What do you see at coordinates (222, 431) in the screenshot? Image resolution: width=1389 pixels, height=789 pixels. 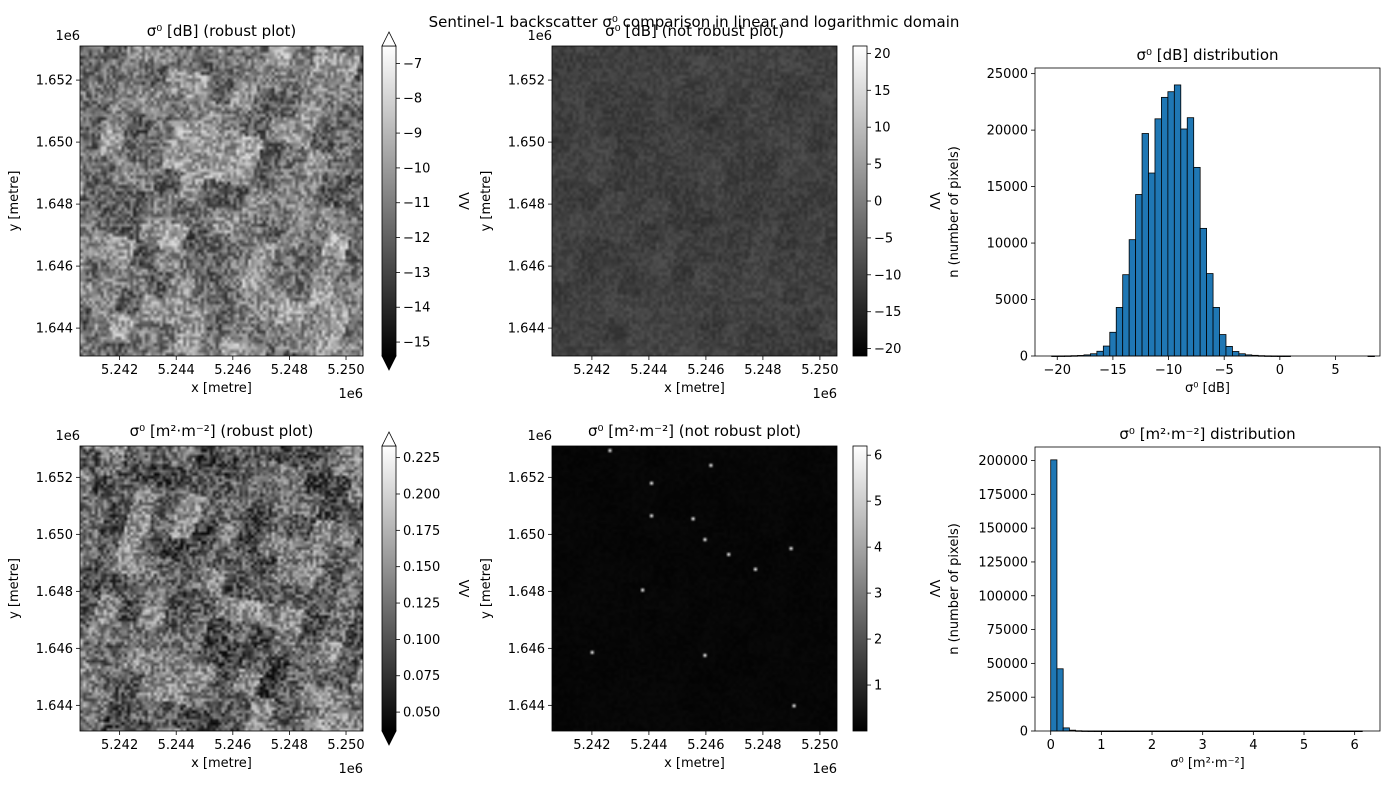 I see `panel-title: σ⁰ [m²·m⁻²] (robust plot)` at bounding box center [222, 431].